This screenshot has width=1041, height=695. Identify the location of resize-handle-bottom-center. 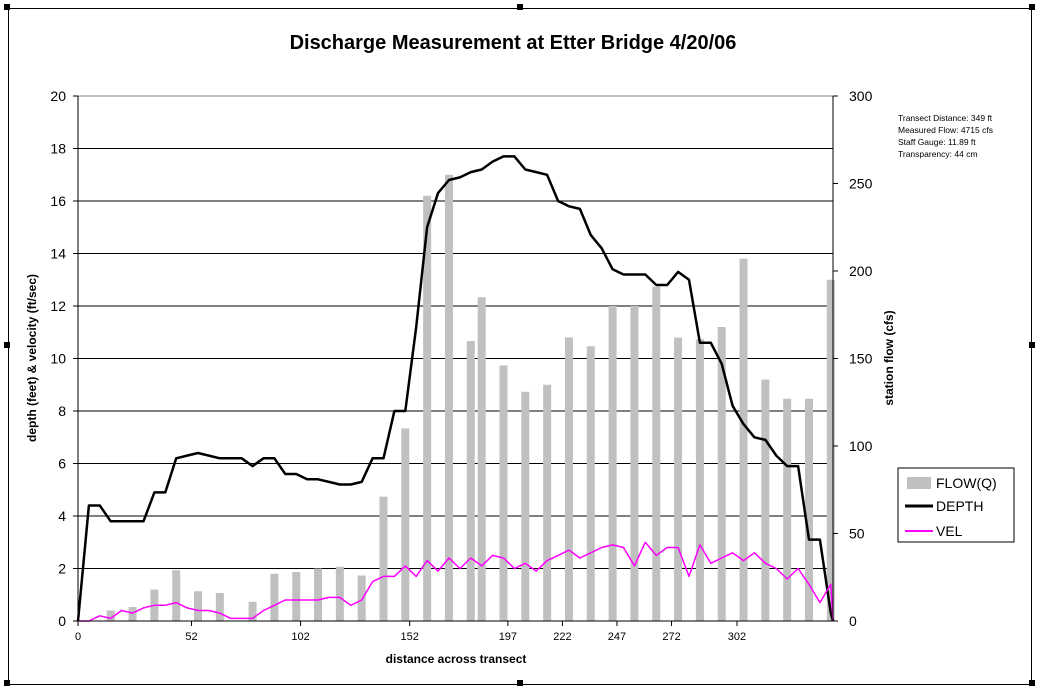
(520, 683).